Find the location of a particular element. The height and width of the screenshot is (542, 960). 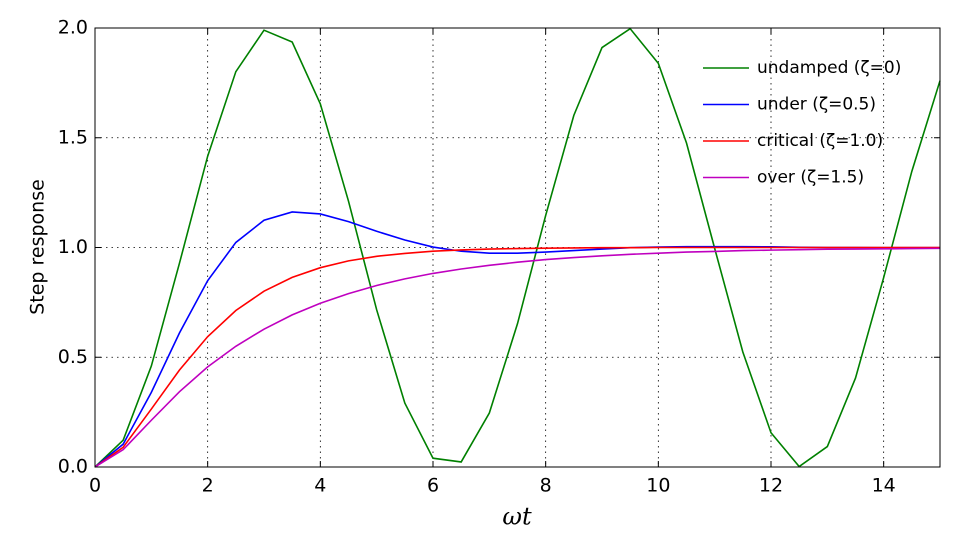

legend-label: under (ζ=0.5) is located at coordinates (816, 105).